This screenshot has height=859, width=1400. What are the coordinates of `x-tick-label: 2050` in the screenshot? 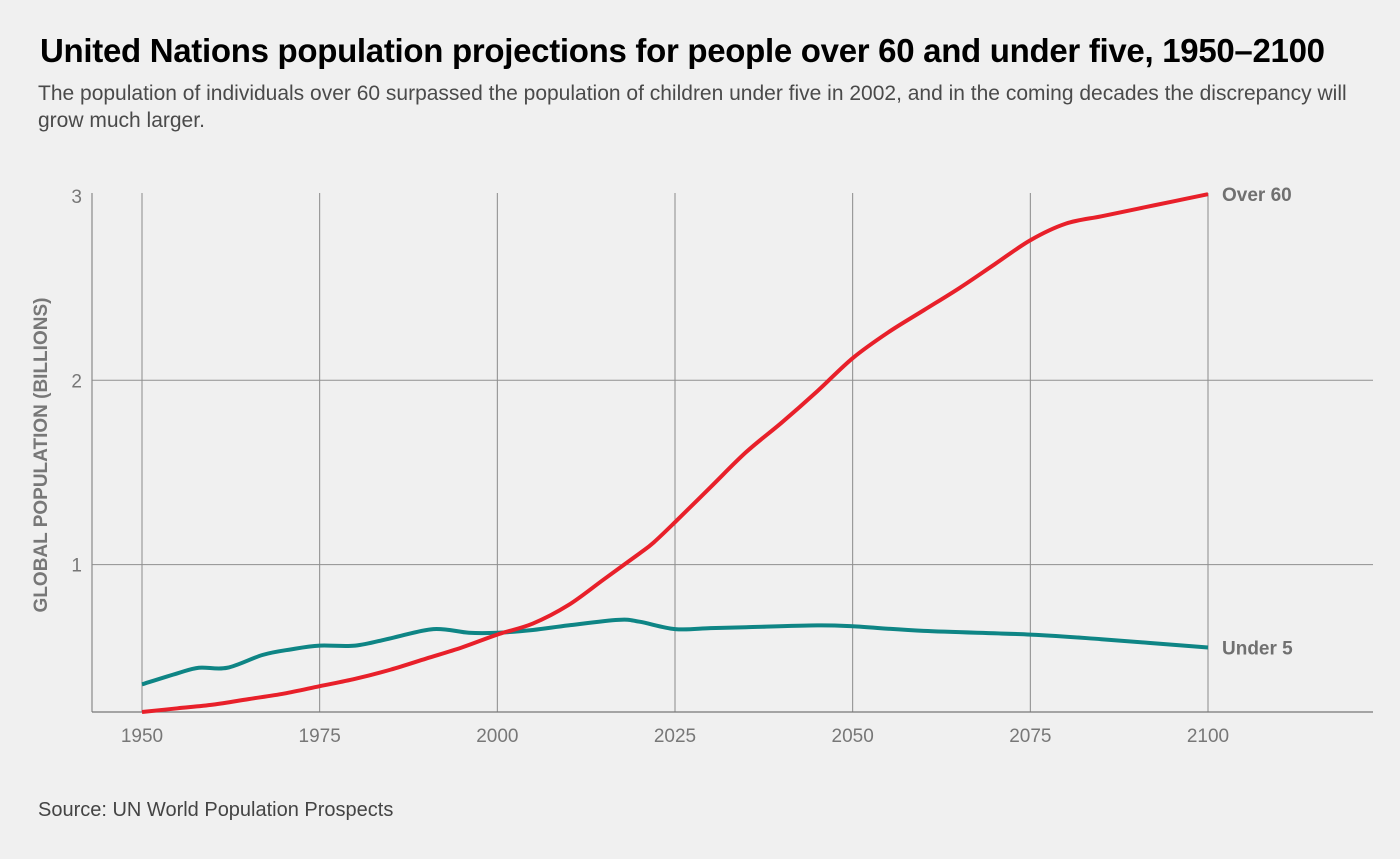 It's located at (853, 736).